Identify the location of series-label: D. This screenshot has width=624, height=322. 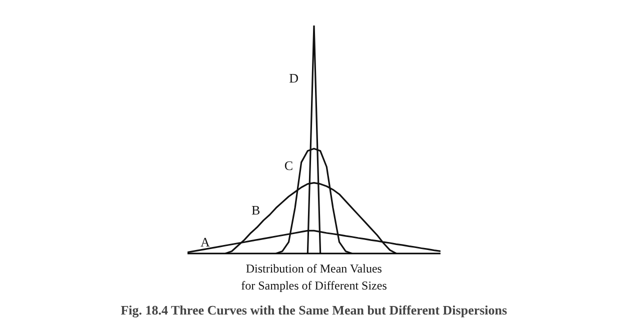
(293, 78).